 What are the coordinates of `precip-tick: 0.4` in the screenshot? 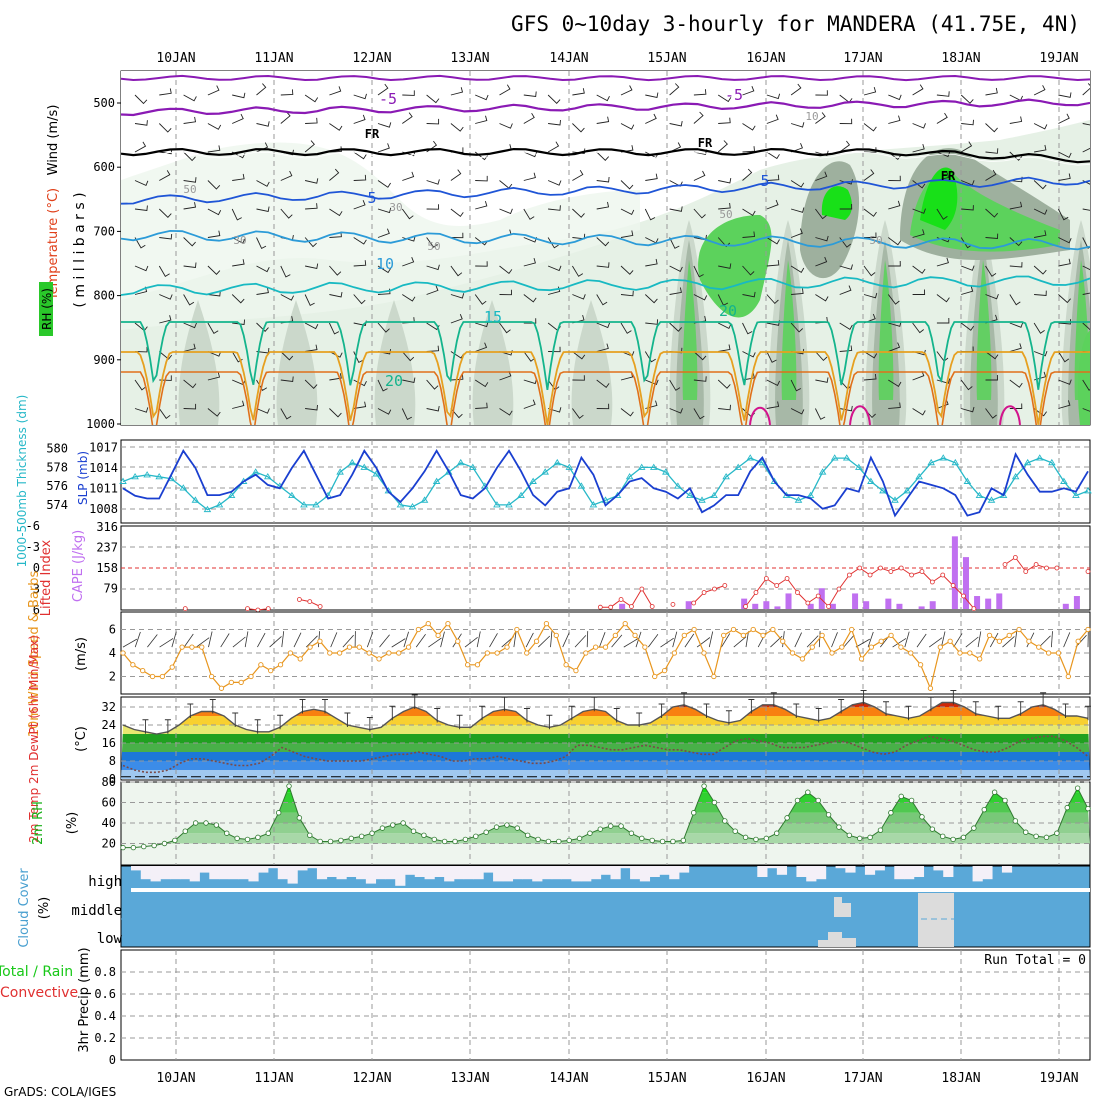 It's located at (105, 1016).